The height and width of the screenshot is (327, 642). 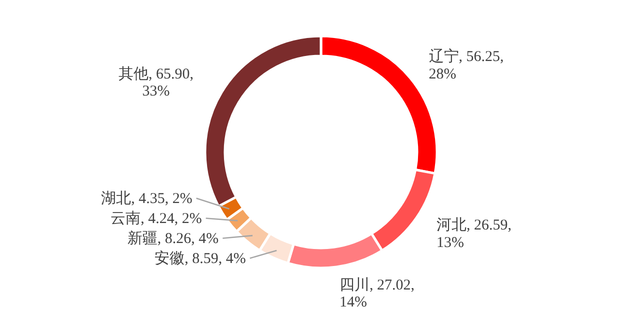 What do you see at coordinates (156, 219) in the screenshot?
I see `slice-label: 云南, 4.24, 2%` at bounding box center [156, 219].